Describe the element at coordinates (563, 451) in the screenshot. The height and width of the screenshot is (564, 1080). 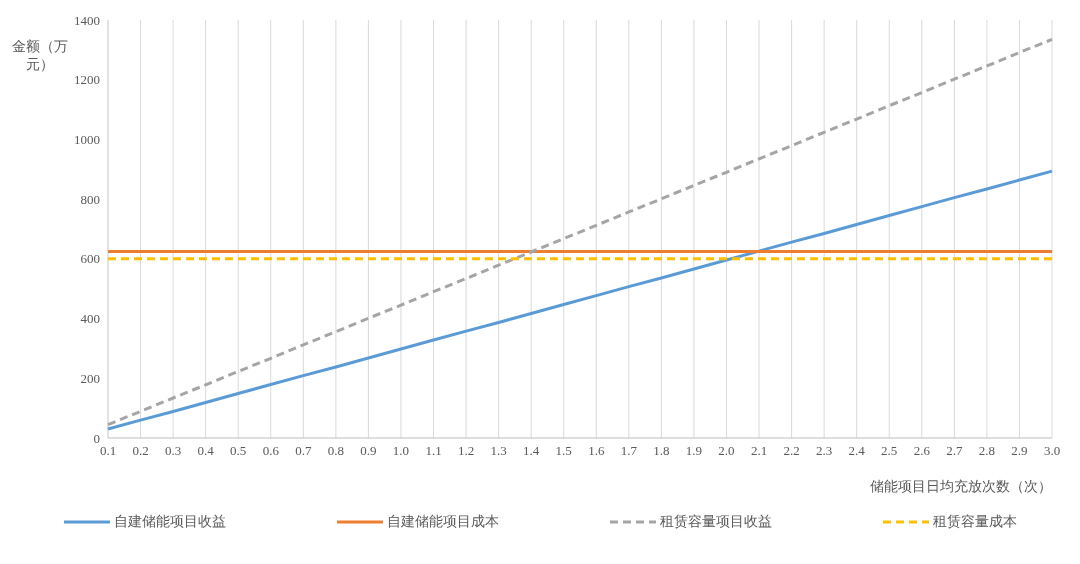
I see `x-tick-label: 1.5` at that location.